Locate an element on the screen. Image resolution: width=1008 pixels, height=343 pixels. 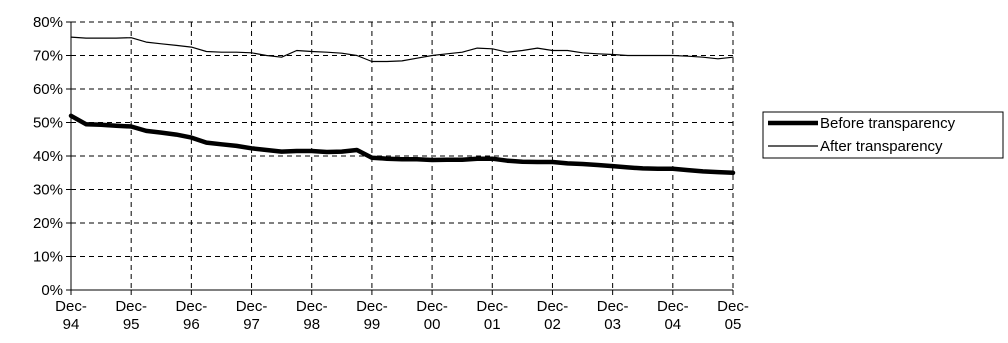
legend-label-before-transparency: Before transparency is located at coordinates (888, 123).